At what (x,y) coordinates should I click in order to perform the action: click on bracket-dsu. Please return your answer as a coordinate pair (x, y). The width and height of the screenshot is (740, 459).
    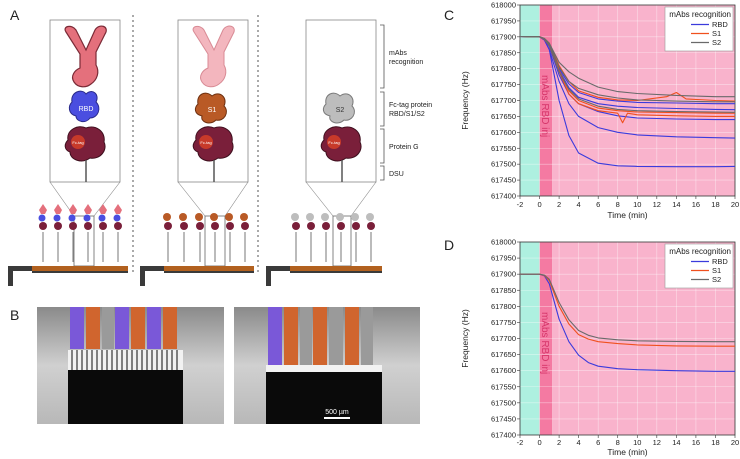
    Looking at the image, I should click on (382, 173).